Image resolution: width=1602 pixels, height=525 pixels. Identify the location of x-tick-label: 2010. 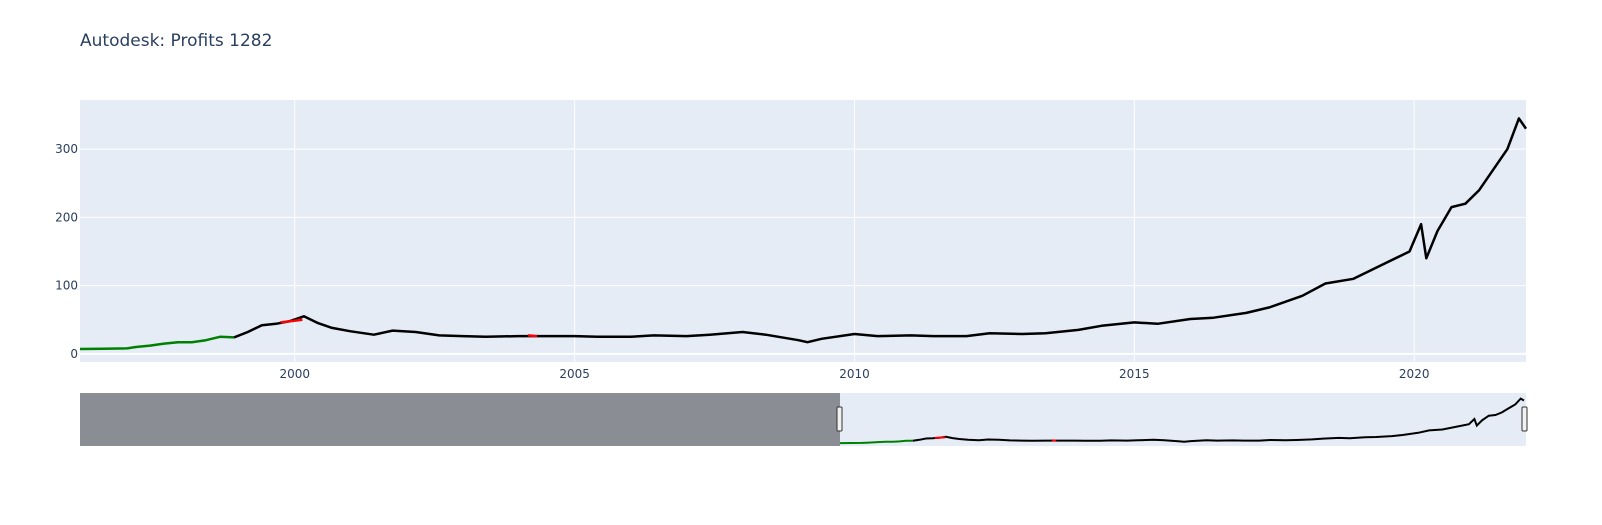
(854, 374).